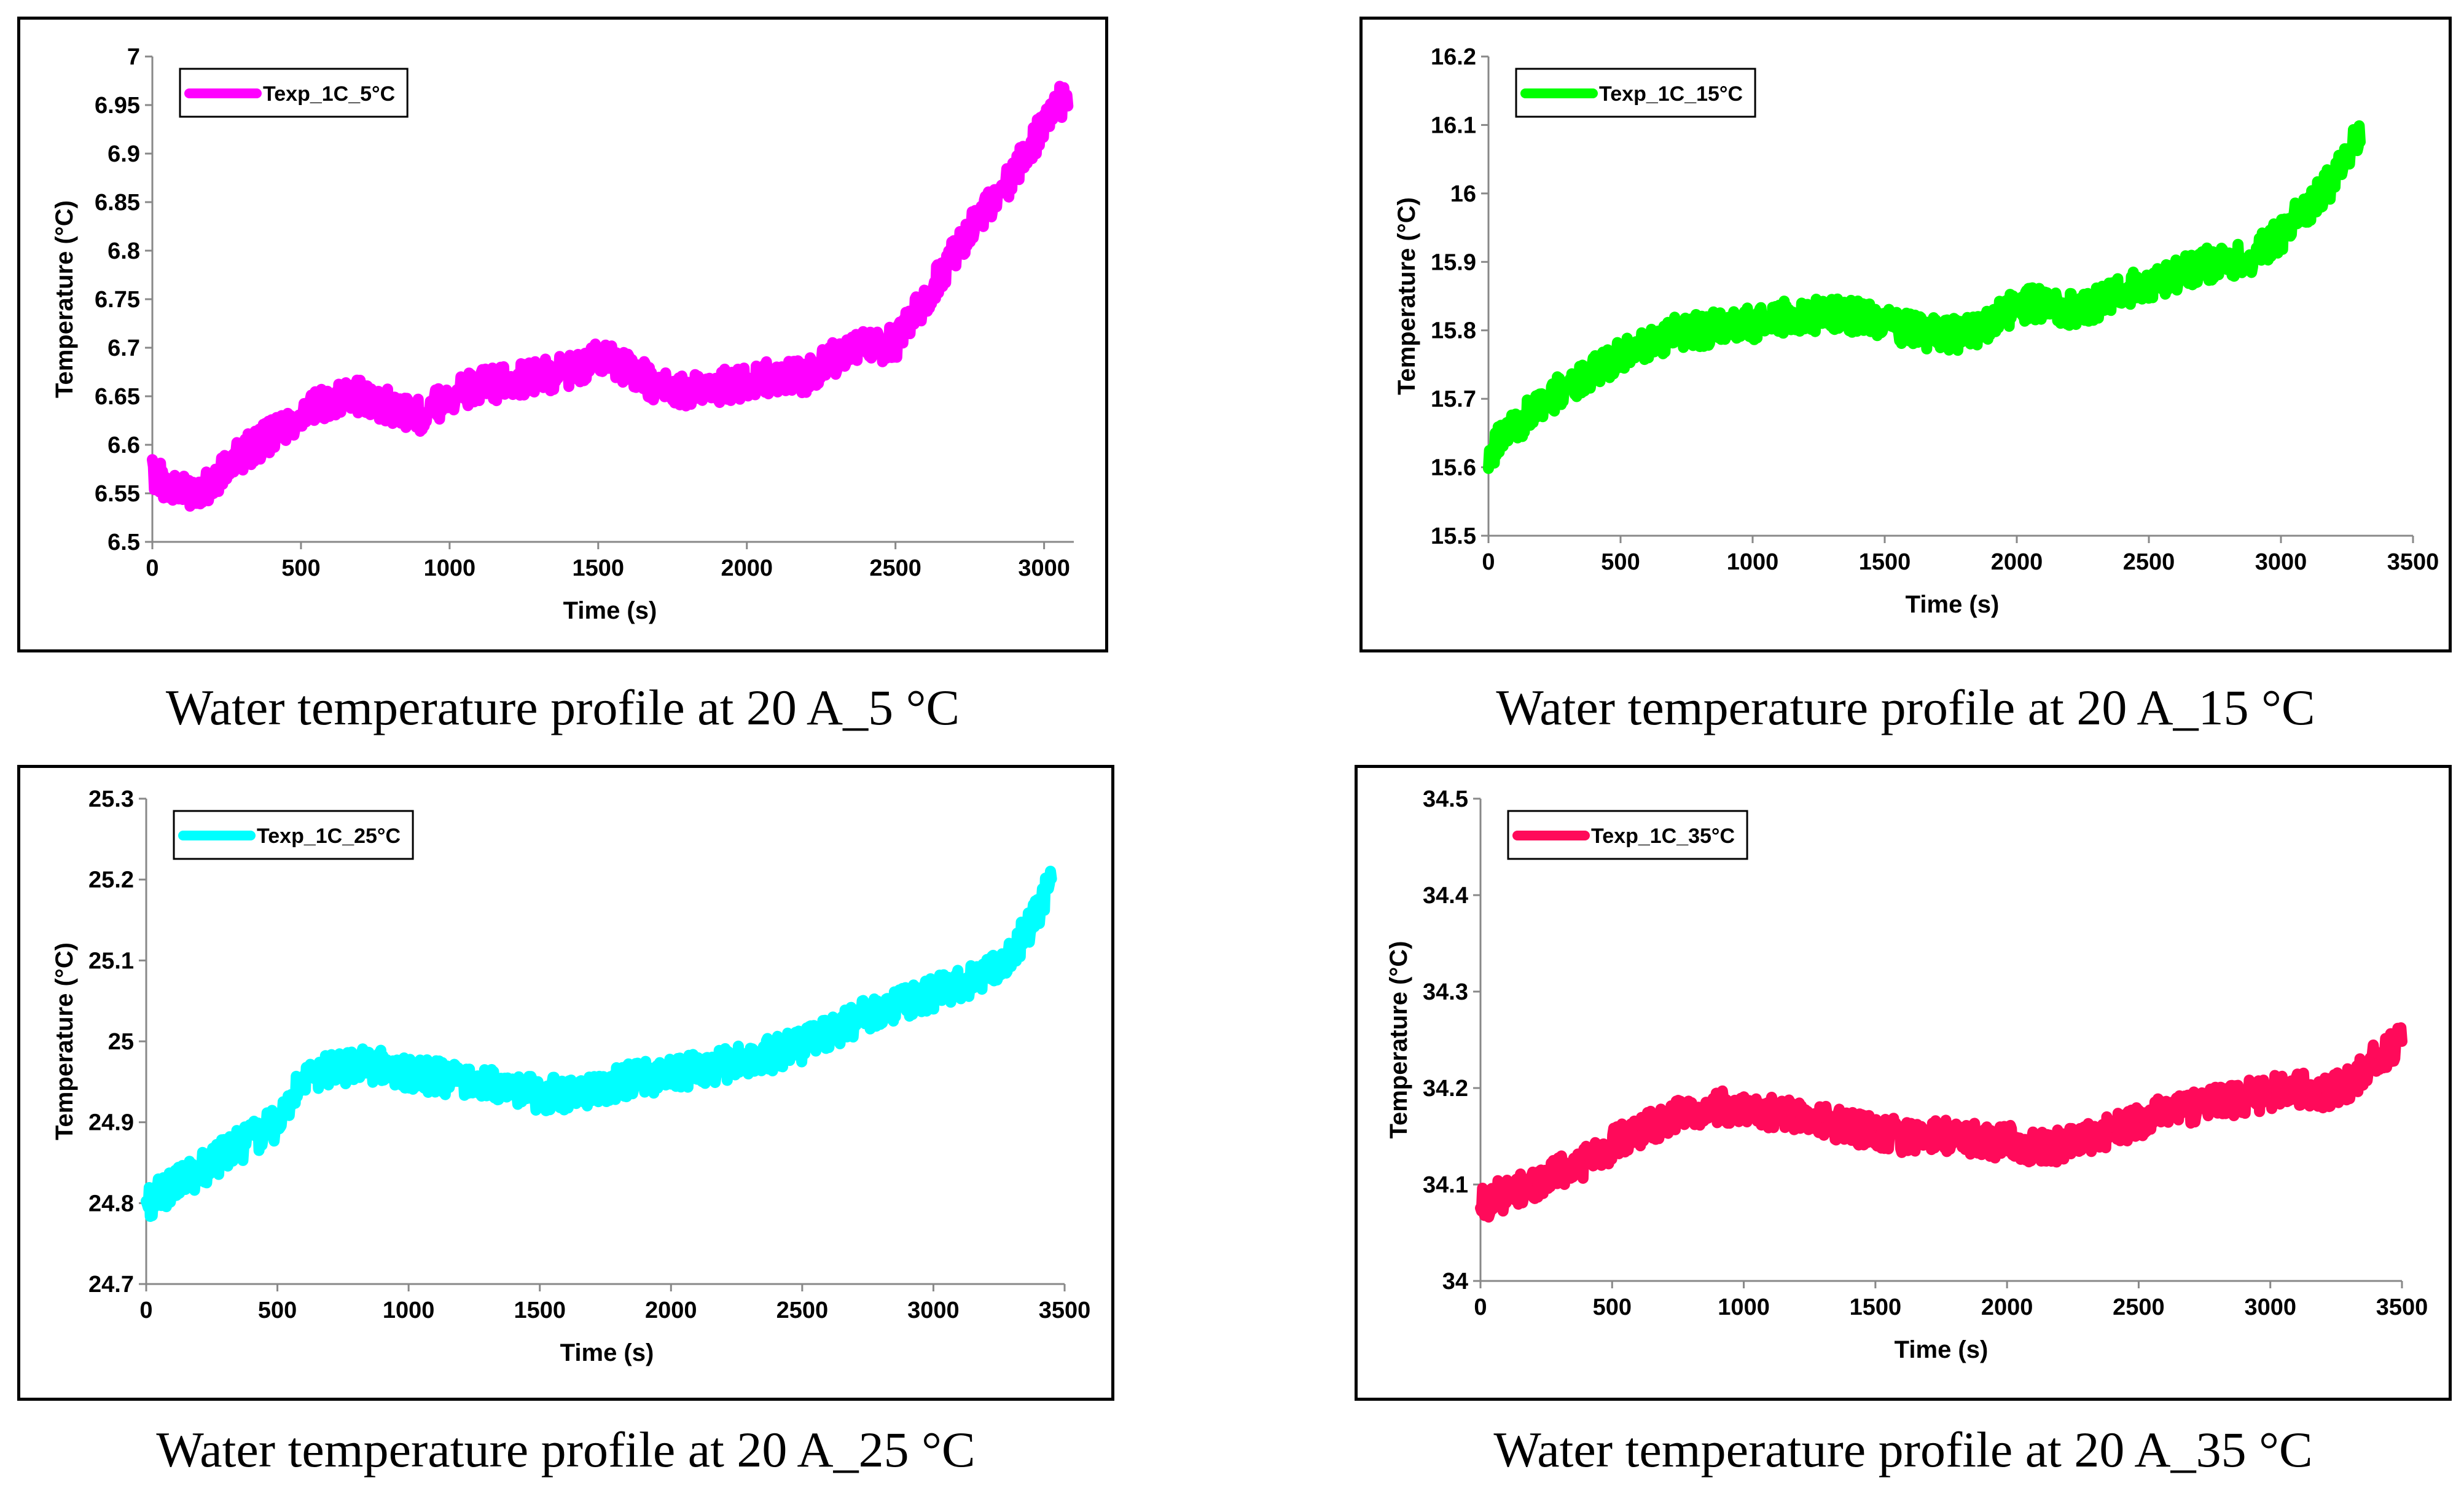 The image size is (2464, 1488). What do you see at coordinates (111, 1285) in the screenshot?
I see `y-tick-label: 24.7` at bounding box center [111, 1285].